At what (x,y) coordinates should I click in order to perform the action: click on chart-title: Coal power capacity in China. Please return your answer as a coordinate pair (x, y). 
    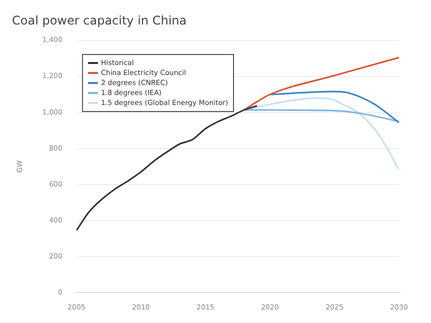
    Looking at the image, I should click on (99, 20).